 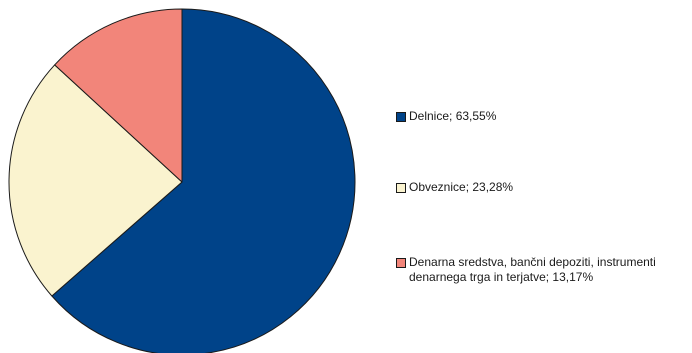 I want to click on legend-item-delnice: Delnice; 63,55%, so click(x=544, y=116).